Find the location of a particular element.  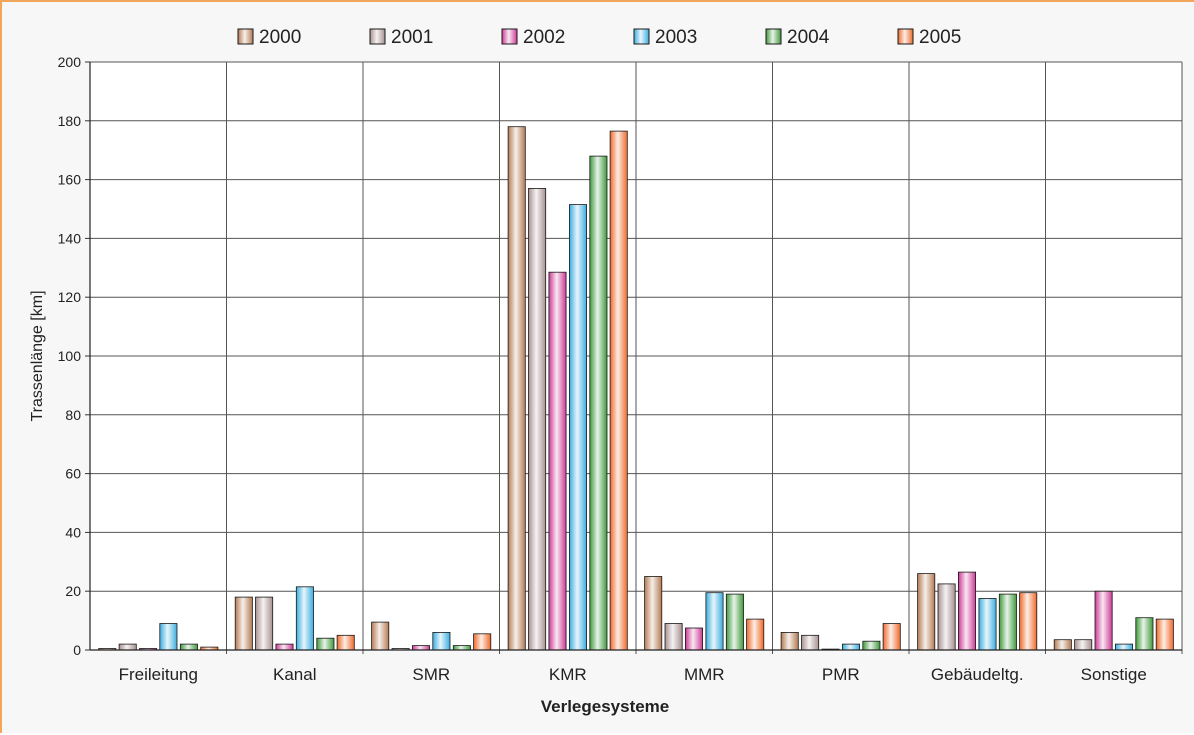

bar-2005-PMR is located at coordinates (891, 637).